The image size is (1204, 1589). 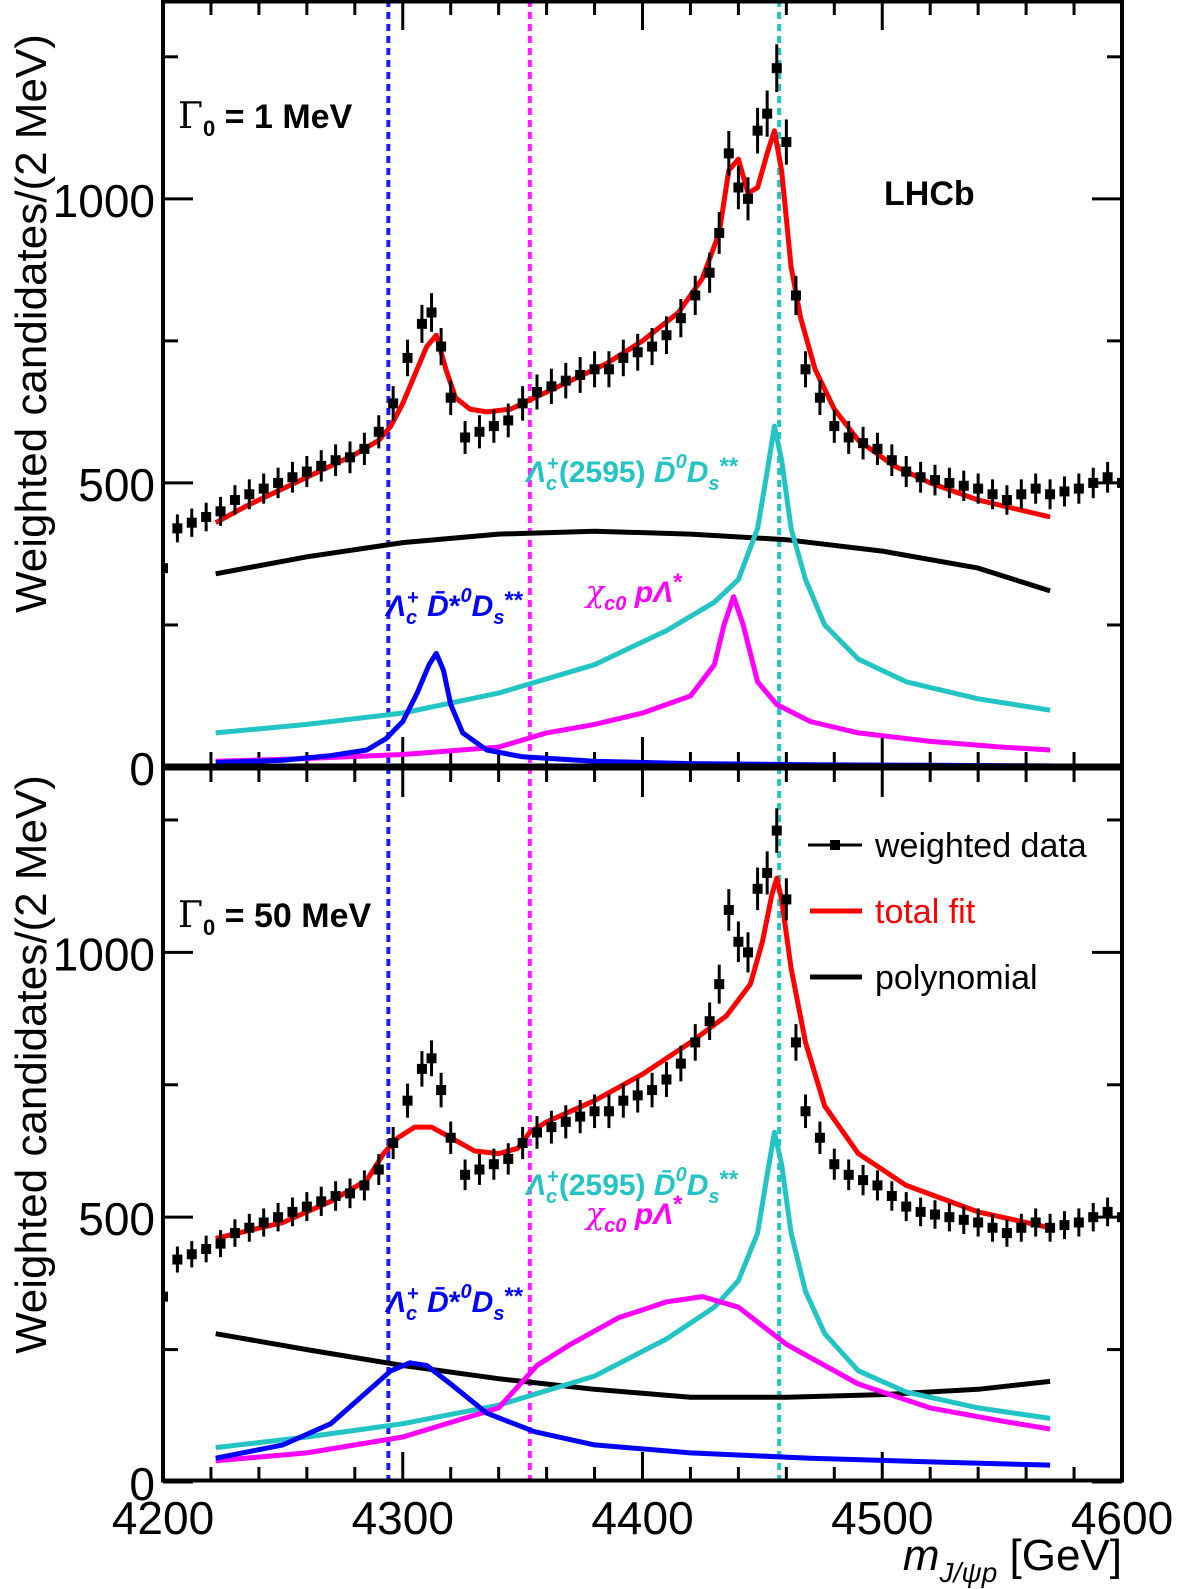 What do you see at coordinates (274, 917) in the screenshot?
I see `width-label: Γ0 = 50 MeV` at bounding box center [274, 917].